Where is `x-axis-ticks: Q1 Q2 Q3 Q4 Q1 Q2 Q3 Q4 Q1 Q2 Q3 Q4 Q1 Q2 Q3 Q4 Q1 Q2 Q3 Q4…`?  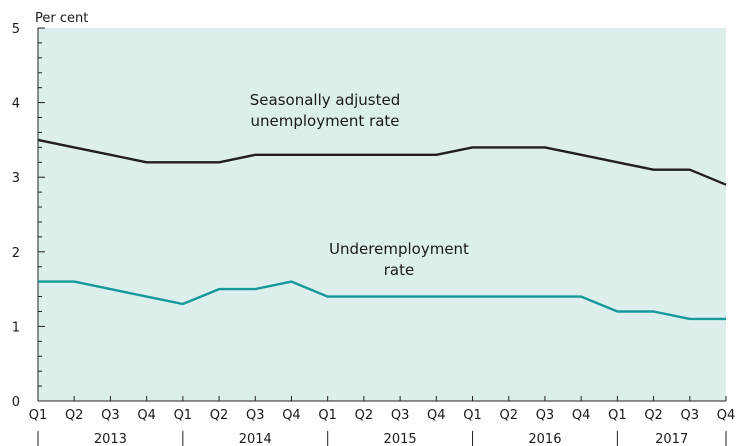 x-axis-ticks: Q1 Q2 Q3 Q4 Q1 Q2 Q3 Q4 Q1 Q2 Q3 Q4 Q1 Q2 Q3 Q4 Q1 Q2 Q3 Q4… is located at coordinates (382, 421).